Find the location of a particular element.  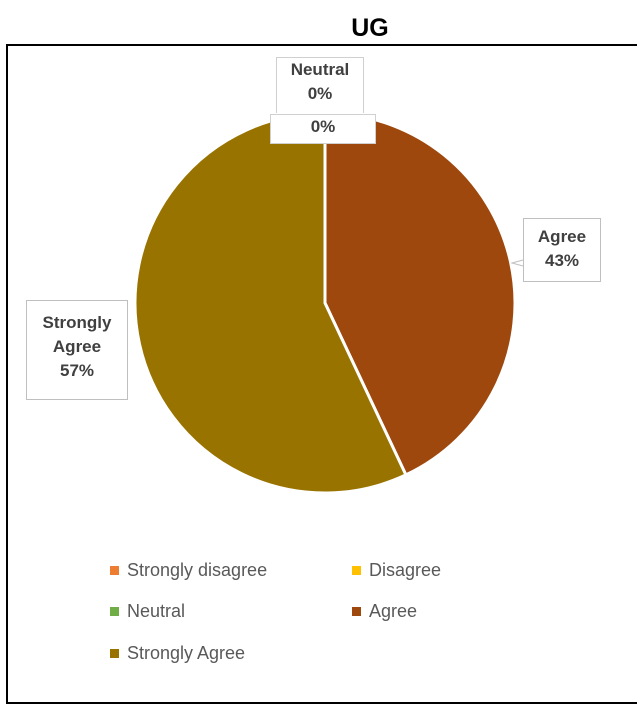

legend-label-agree: Agree is located at coordinates (393, 611).